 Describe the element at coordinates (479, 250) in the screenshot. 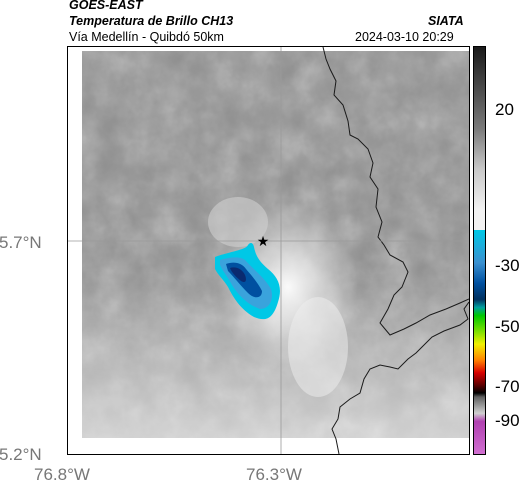

I see `temperature-colorbar` at that location.